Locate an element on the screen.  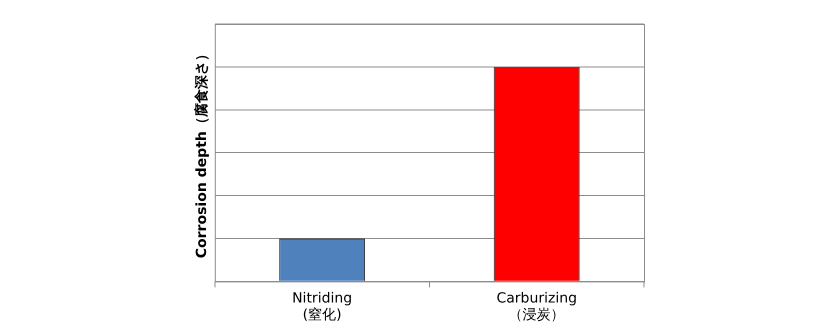
x-tick-label: Carburizing （浸炭） is located at coordinates (536, 307).